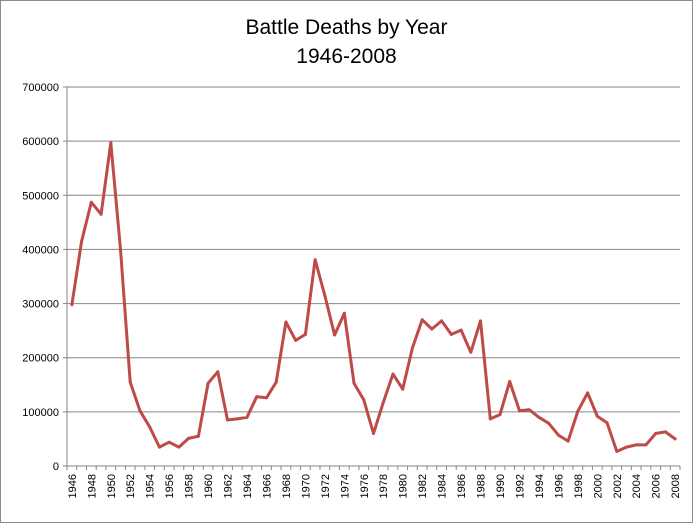 Image resolution: width=693 pixels, height=523 pixels. I want to click on x-tick-label: 1970, so click(306, 486).